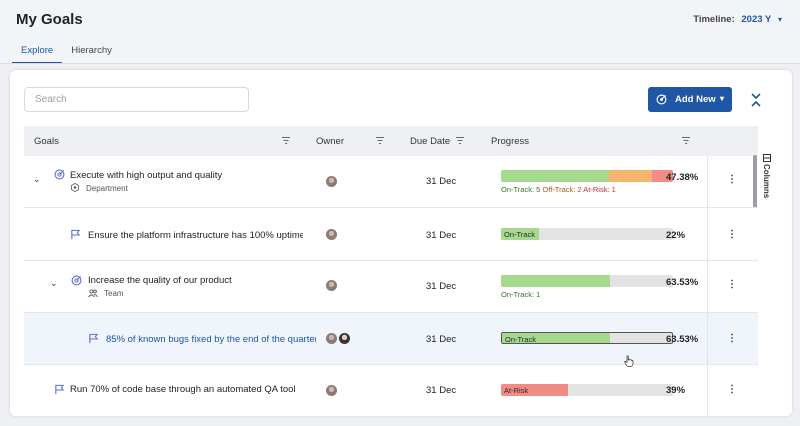  I want to click on columns-label: Columns, so click(766, 181).